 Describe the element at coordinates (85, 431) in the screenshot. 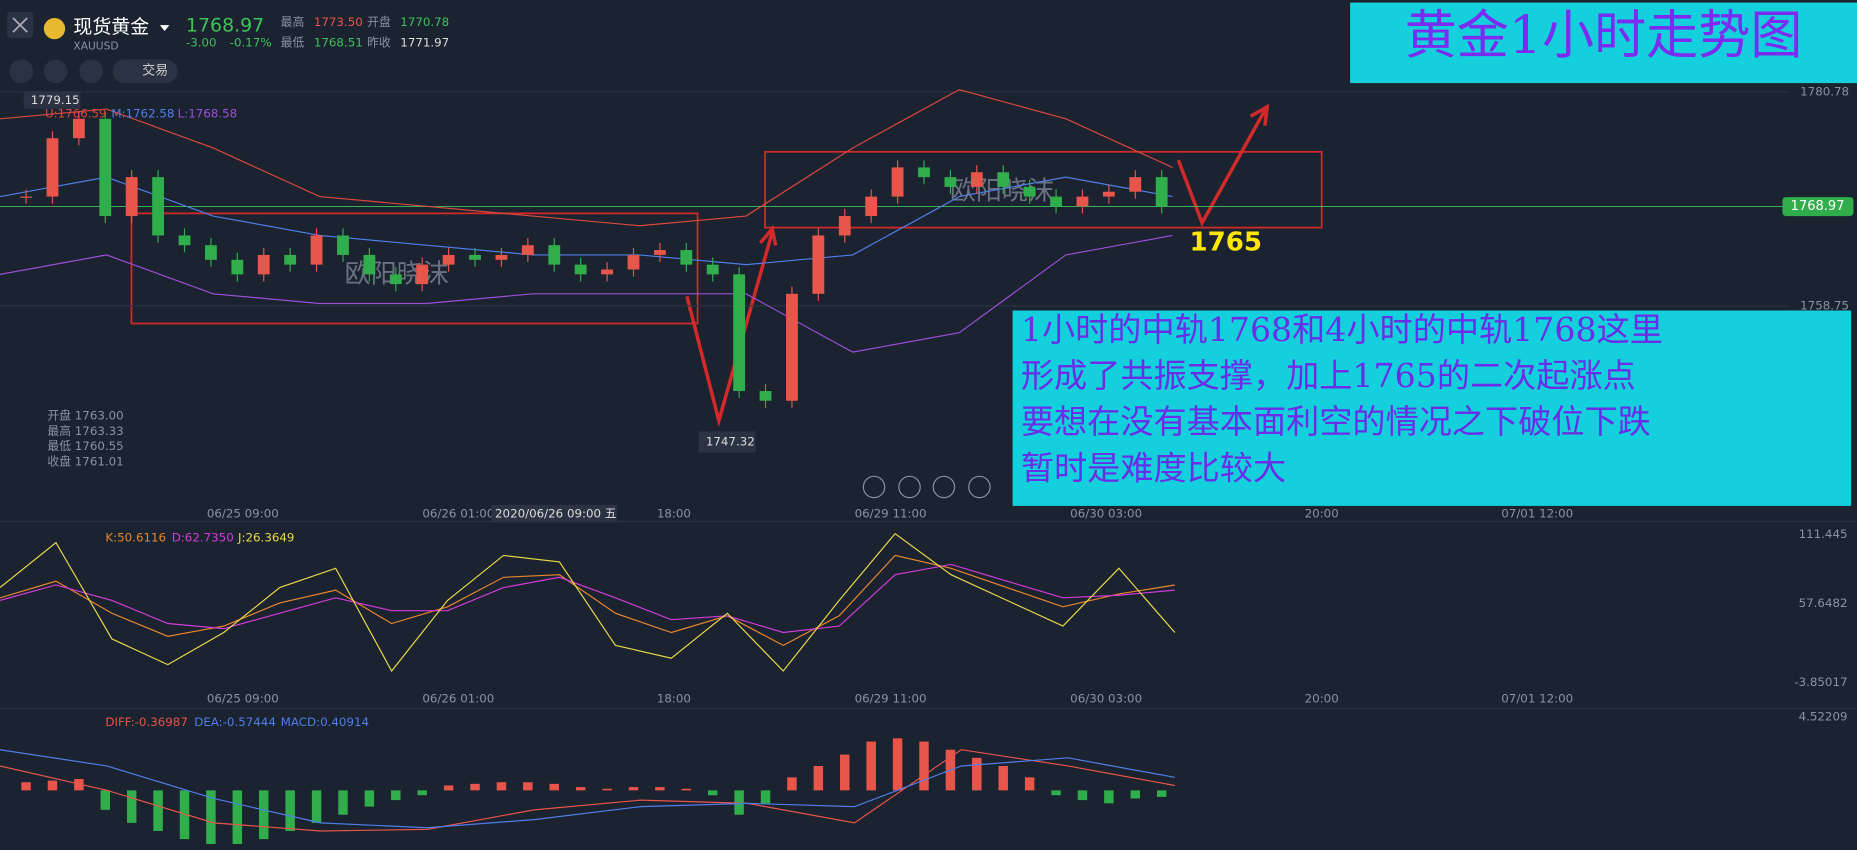

I see `ohlc-label: 最高 1763.33` at that location.